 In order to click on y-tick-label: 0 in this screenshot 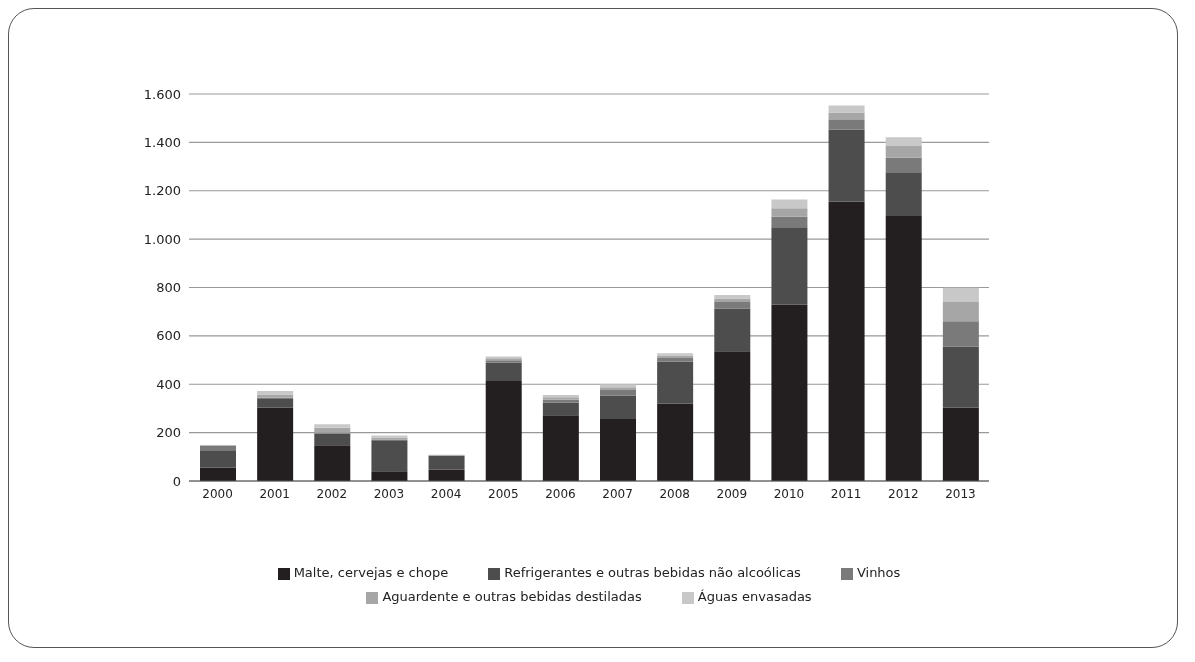, I will do `click(176, 481)`.